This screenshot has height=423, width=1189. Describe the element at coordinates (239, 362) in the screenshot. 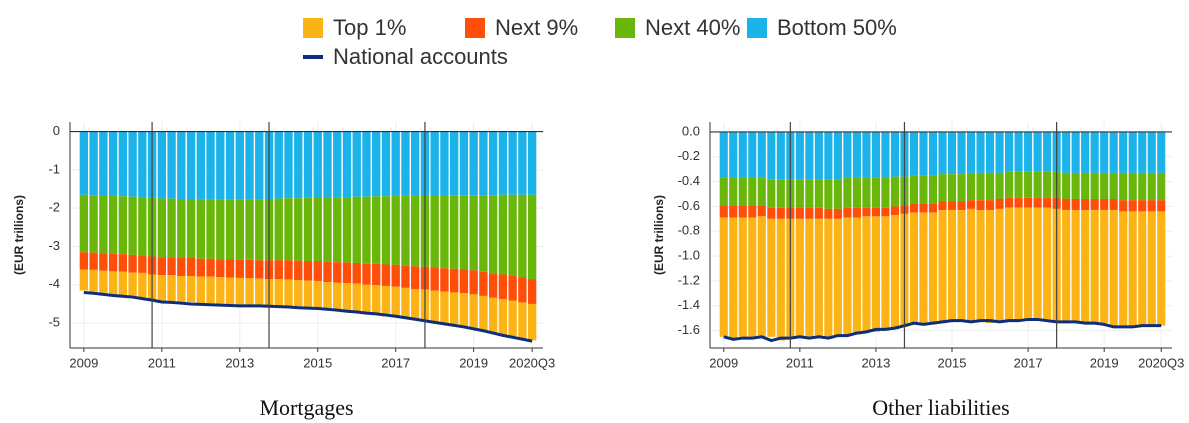

I see `x-tick-label: 2013` at that location.